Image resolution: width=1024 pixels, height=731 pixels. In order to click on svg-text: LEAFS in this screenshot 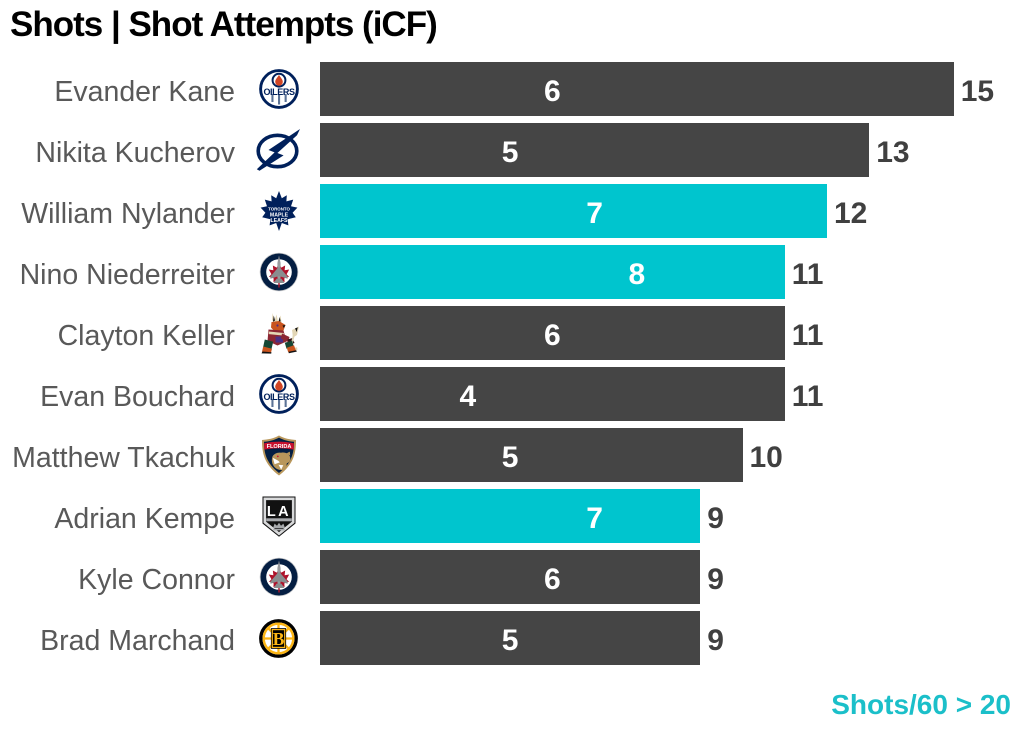, I will do `click(279, 221)`.